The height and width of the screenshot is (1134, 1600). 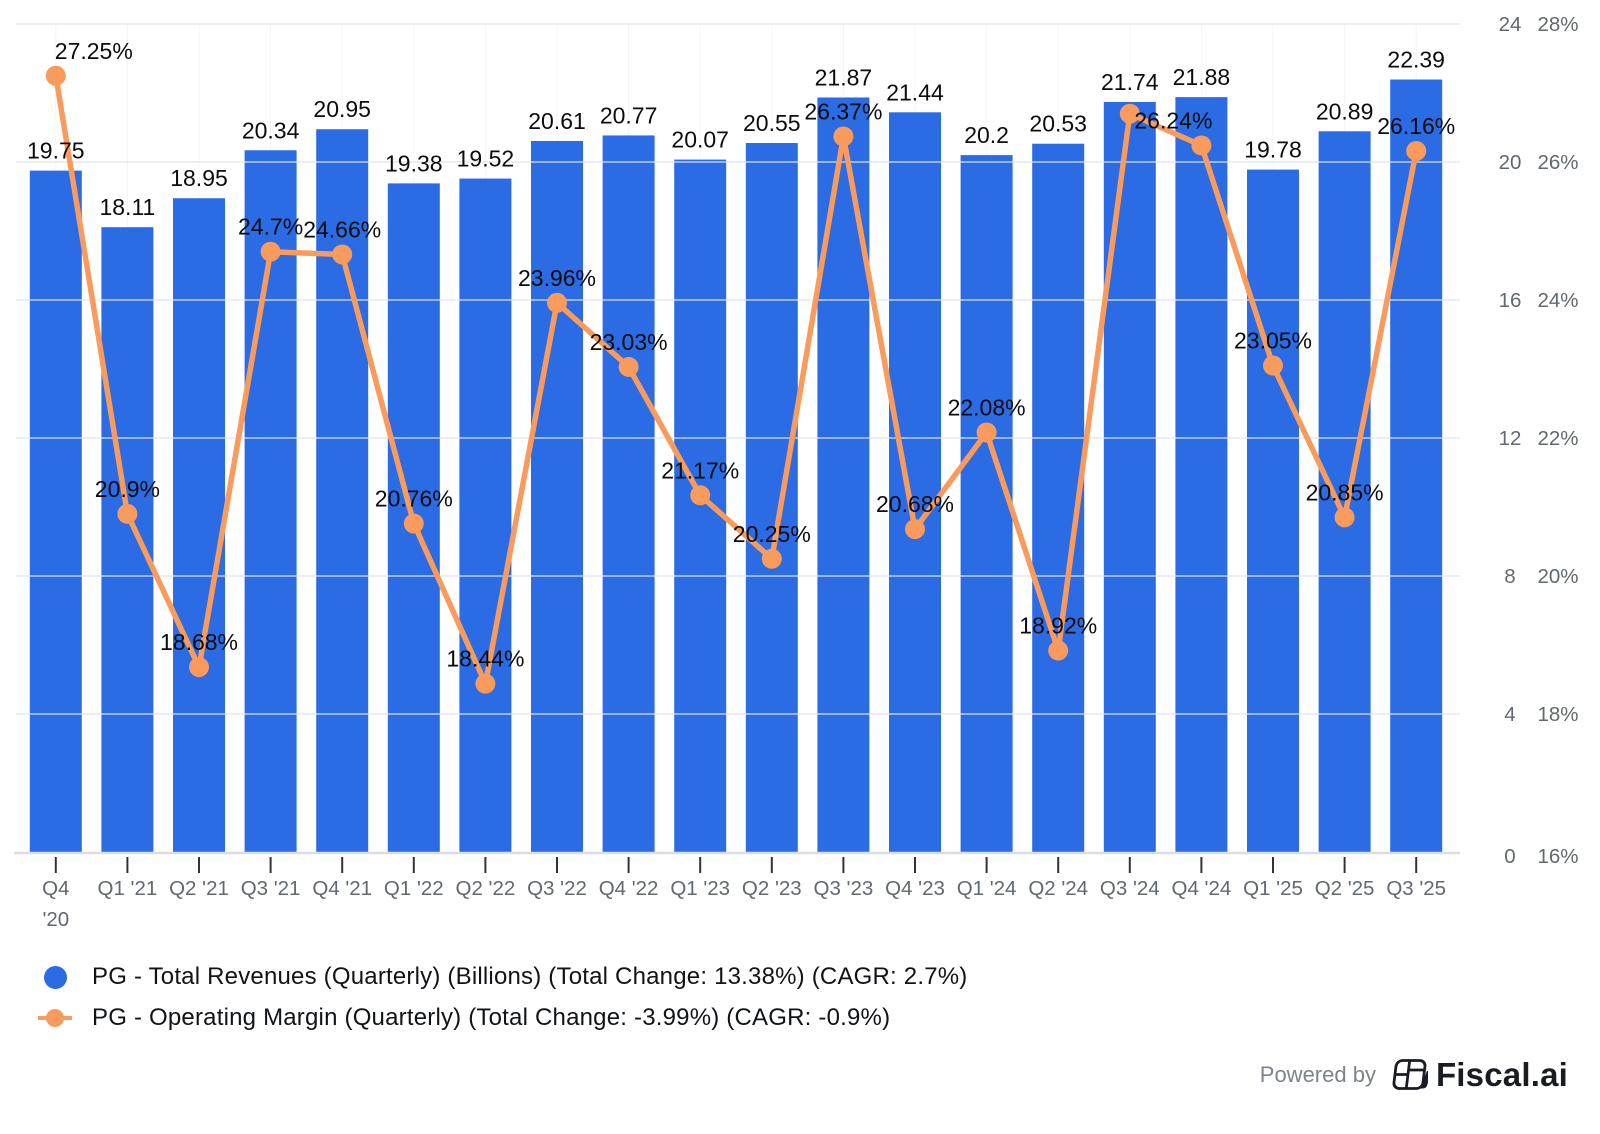 I want to click on revenue-value-label: 19.78, so click(x=1273, y=150).